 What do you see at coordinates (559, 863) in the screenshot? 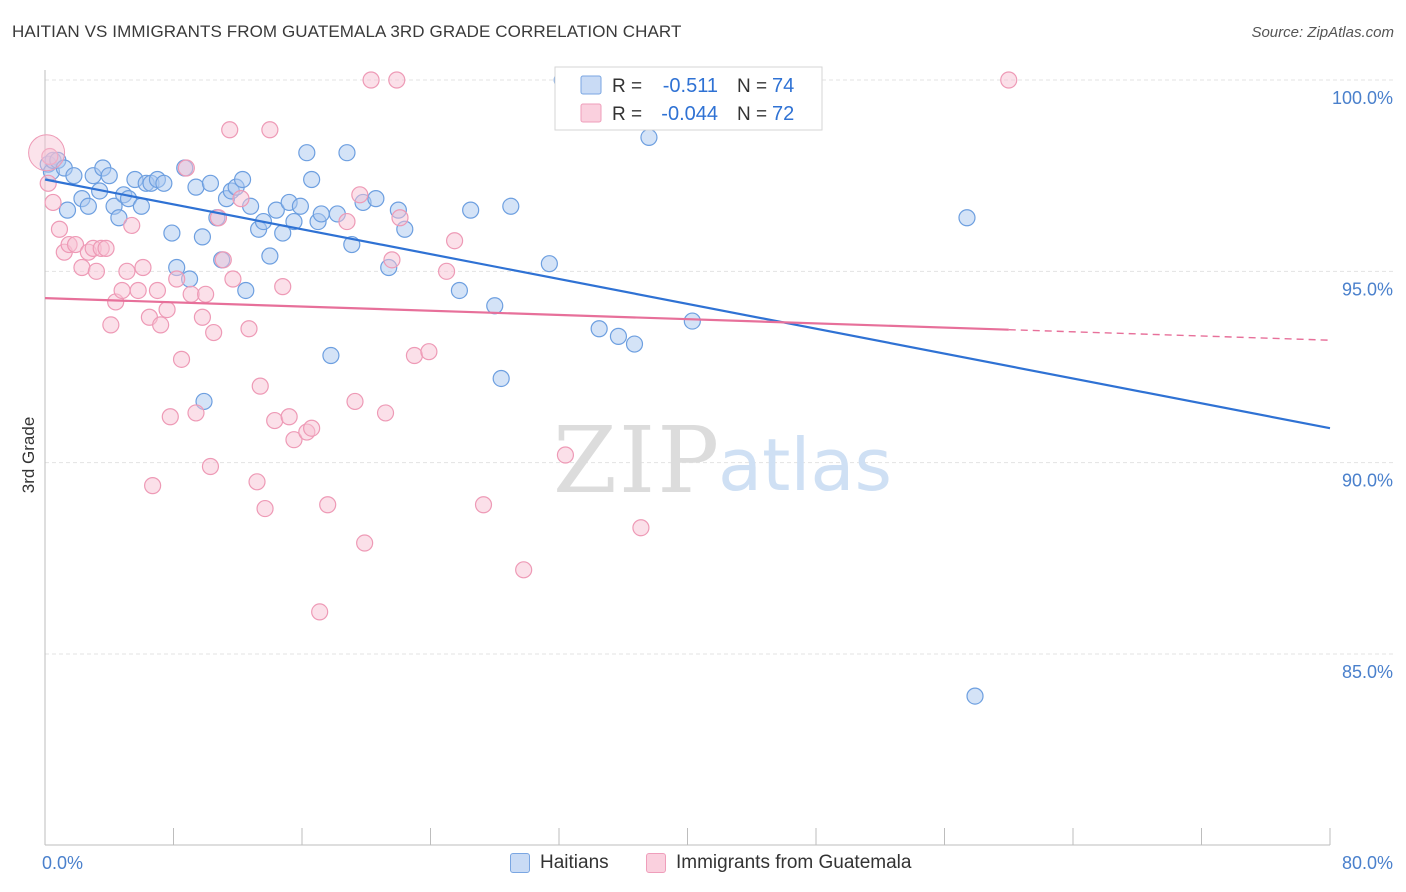
I see `legend-item-haitians: Haitians` at bounding box center [559, 863].